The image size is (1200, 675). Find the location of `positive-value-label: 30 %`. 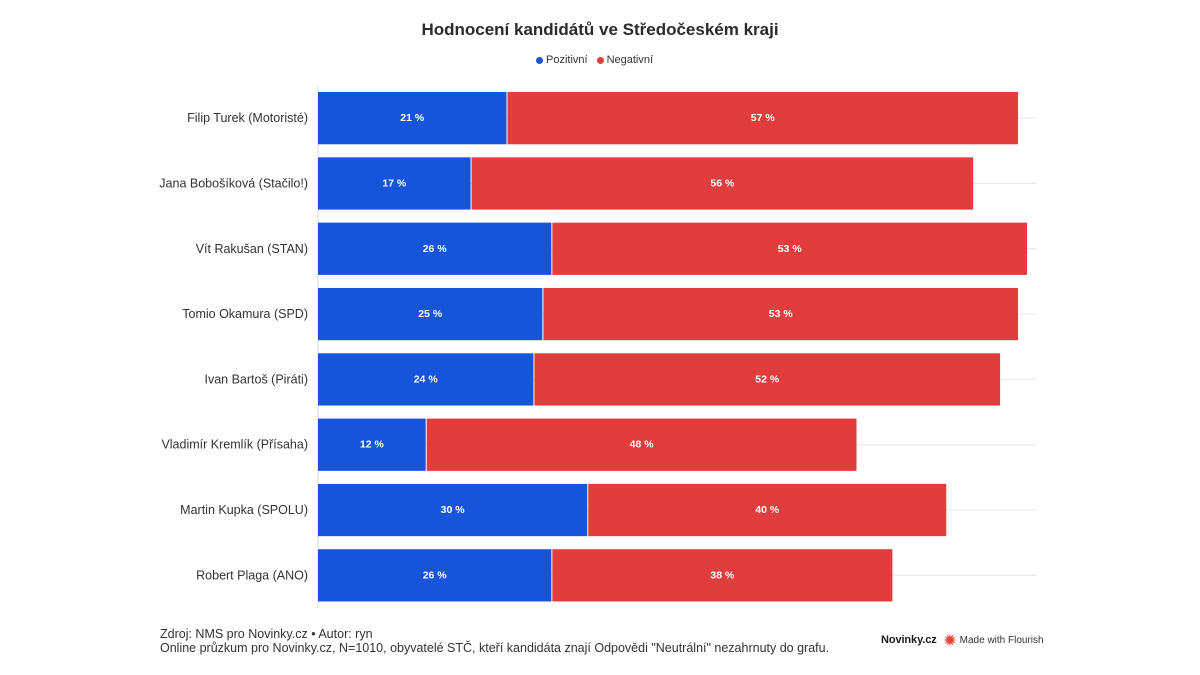

positive-value-label: 30 % is located at coordinates (453, 510).